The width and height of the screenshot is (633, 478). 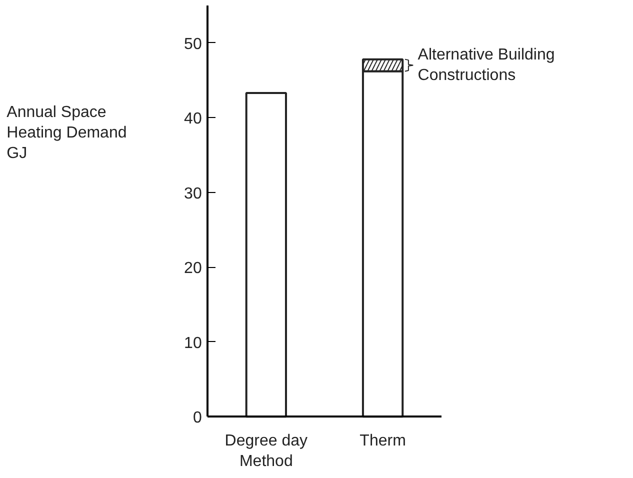 What do you see at coordinates (193, 269) in the screenshot?
I see `y-tick-label: 20` at bounding box center [193, 269].